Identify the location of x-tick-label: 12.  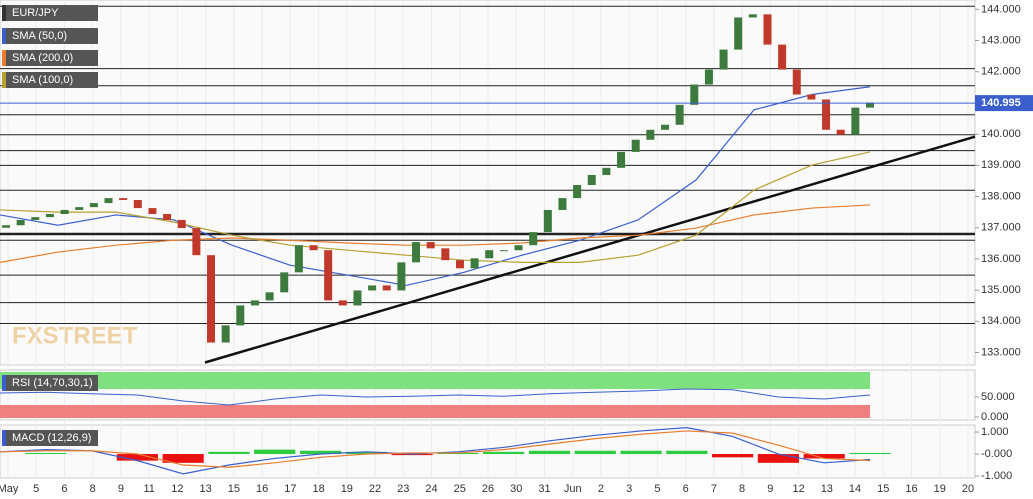
(177, 489).